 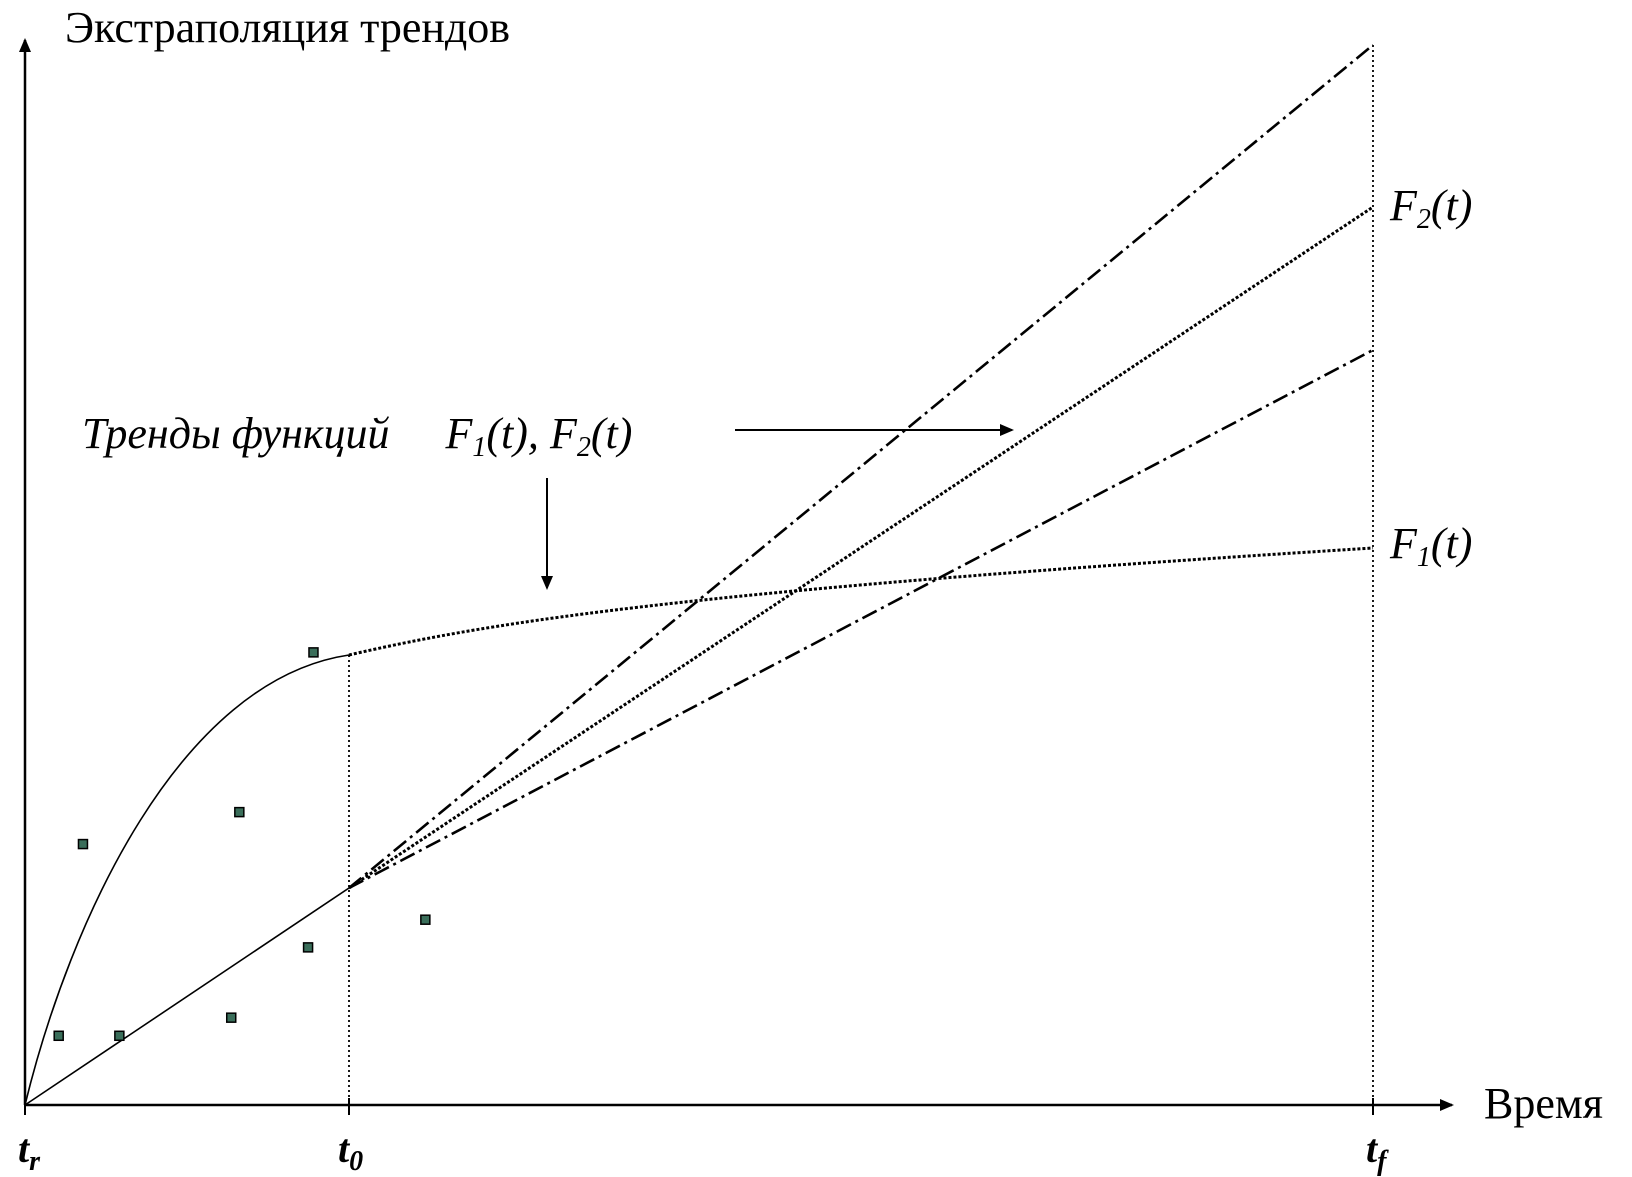 I want to click on f1-historical-curve, so click(x=187, y=880).